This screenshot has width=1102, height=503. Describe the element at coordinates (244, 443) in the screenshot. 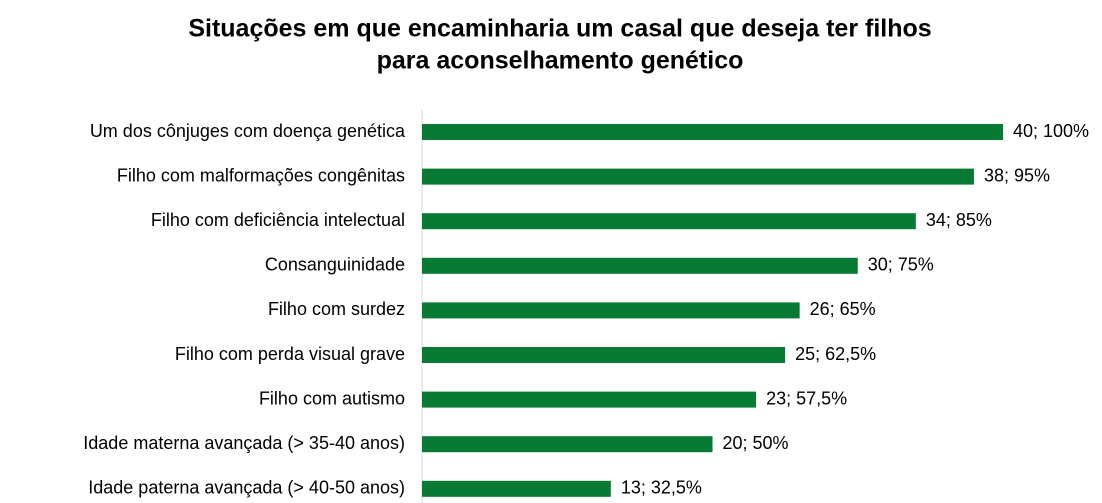

I see `category-label: Idade materna avançada (> 35-40 anos)` at that location.